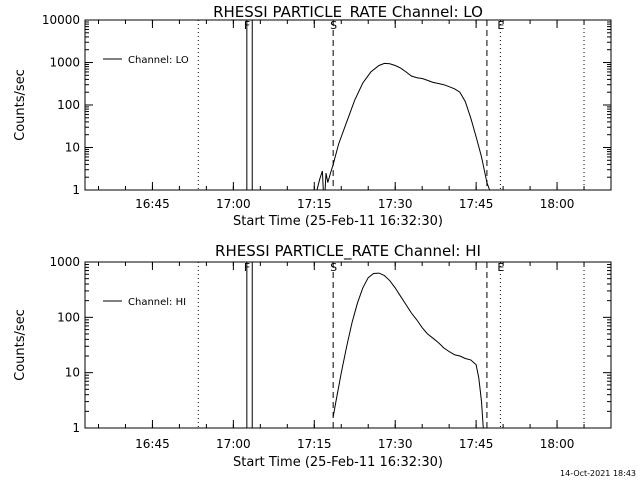 Image resolution: width=640 pixels, height=480 pixels. I want to click on legend-label: Channel: LO, so click(158, 60).